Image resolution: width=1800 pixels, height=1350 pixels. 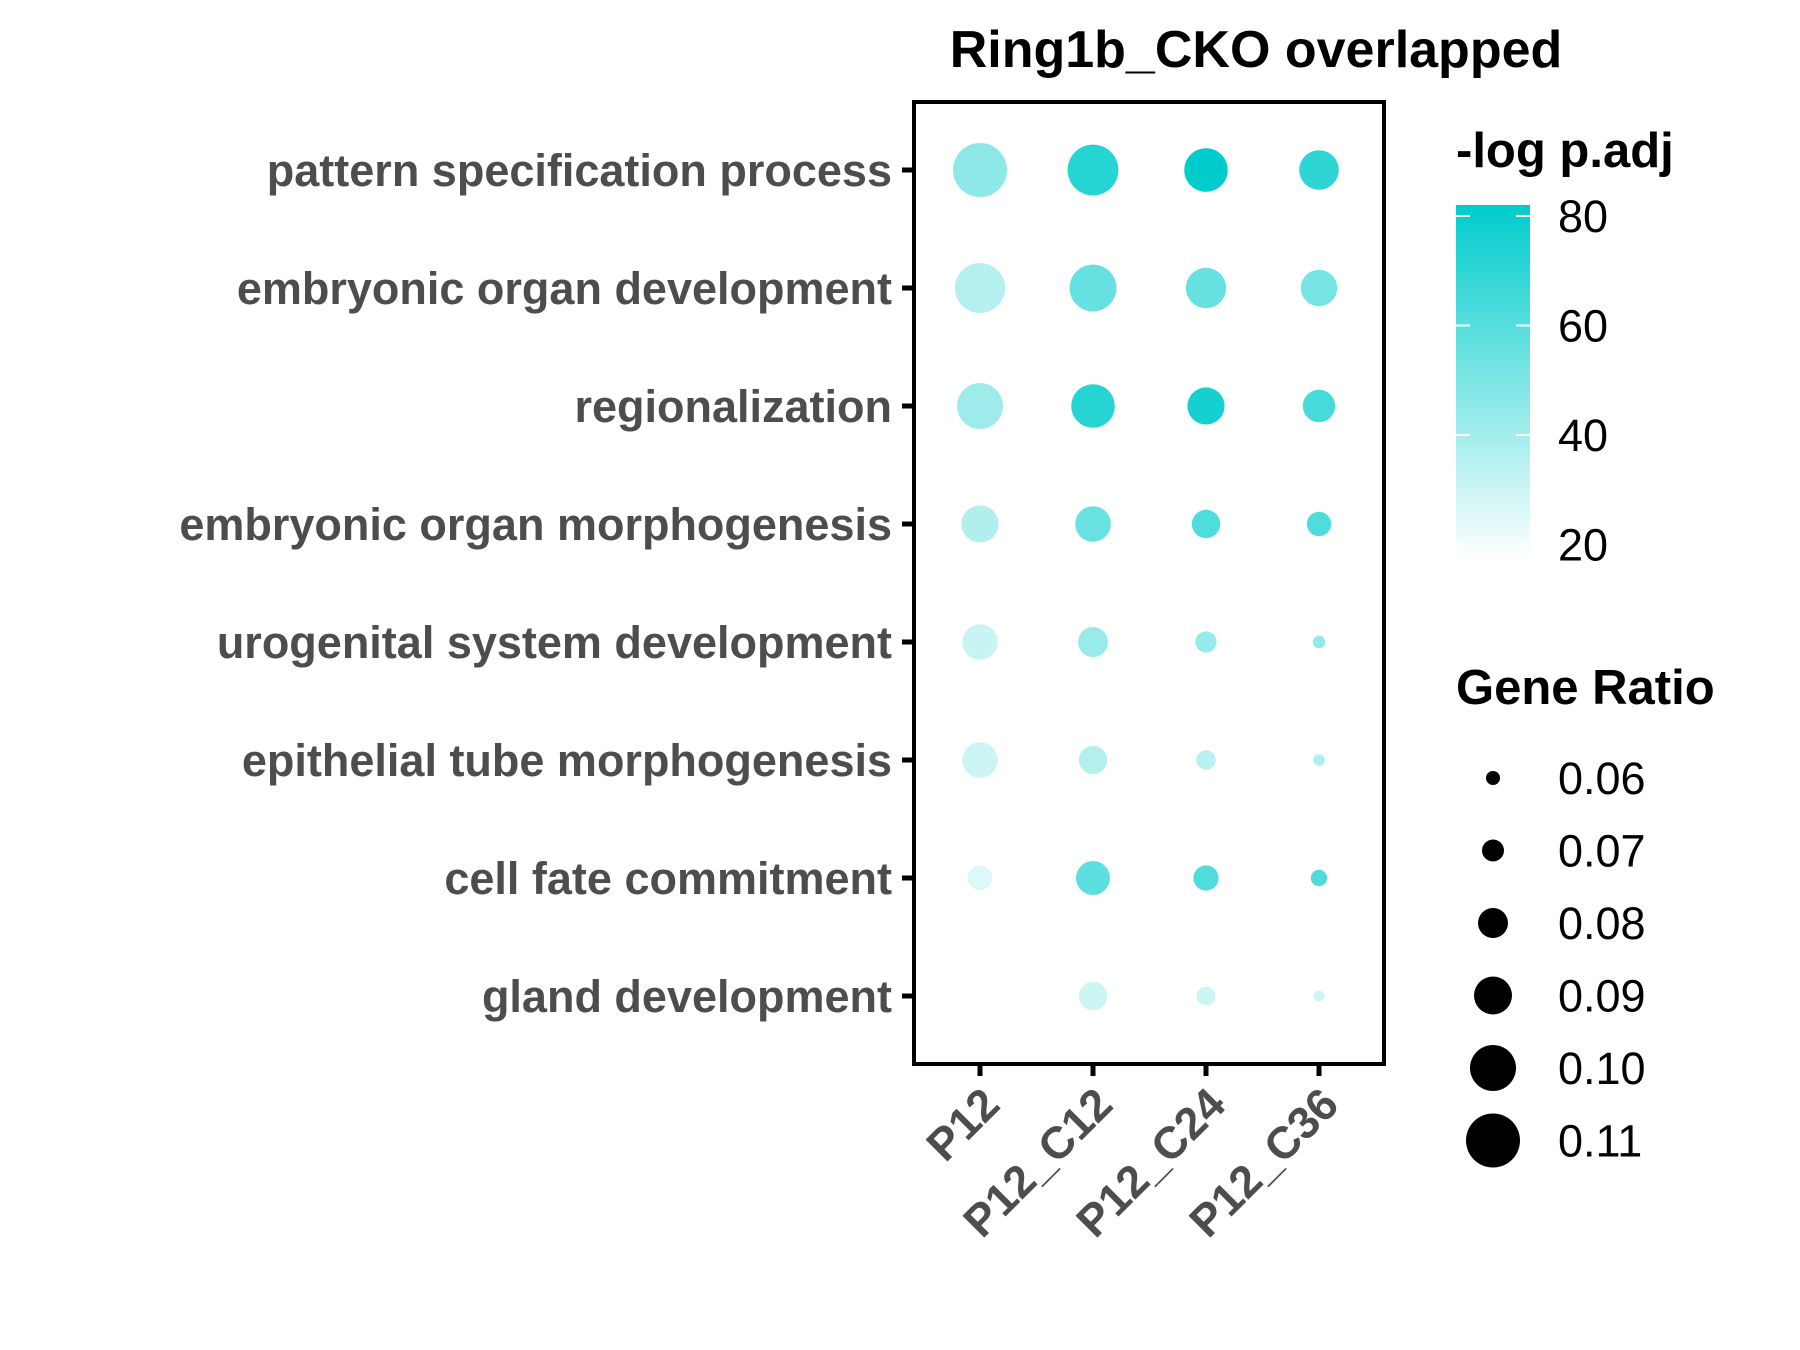 What do you see at coordinates (1602, 778) in the screenshot?
I see `size-legend-label: 0.06` at bounding box center [1602, 778].